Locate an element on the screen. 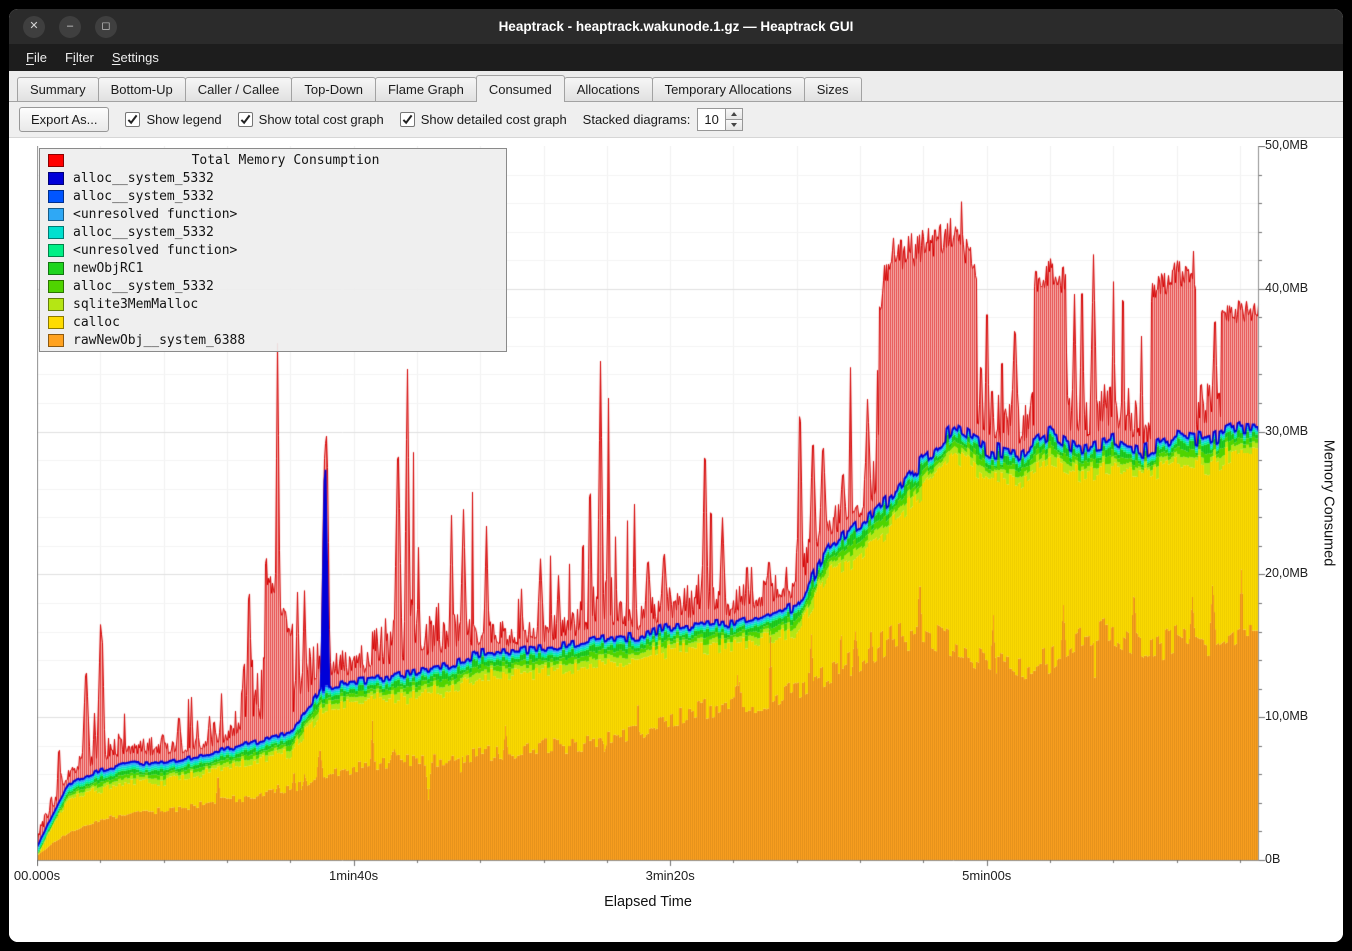 The height and width of the screenshot is (951, 1352). y-tick-20-0mb: 20,0MB is located at coordinates (1287, 573).